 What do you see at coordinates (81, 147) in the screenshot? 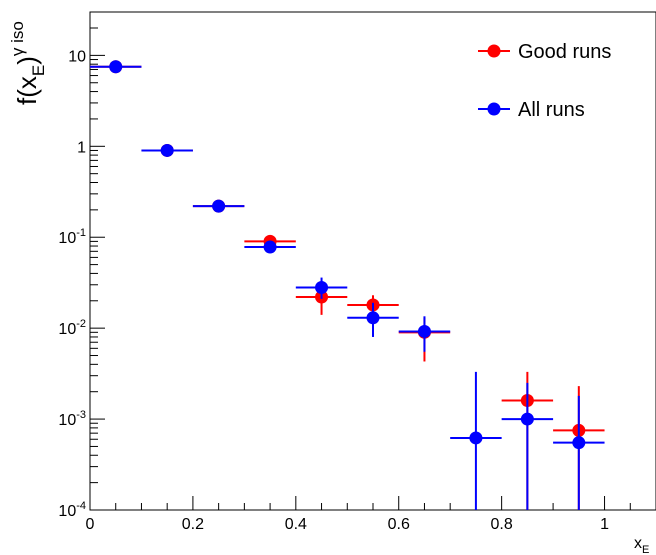
I see `y-tick-label: 1` at bounding box center [81, 147].